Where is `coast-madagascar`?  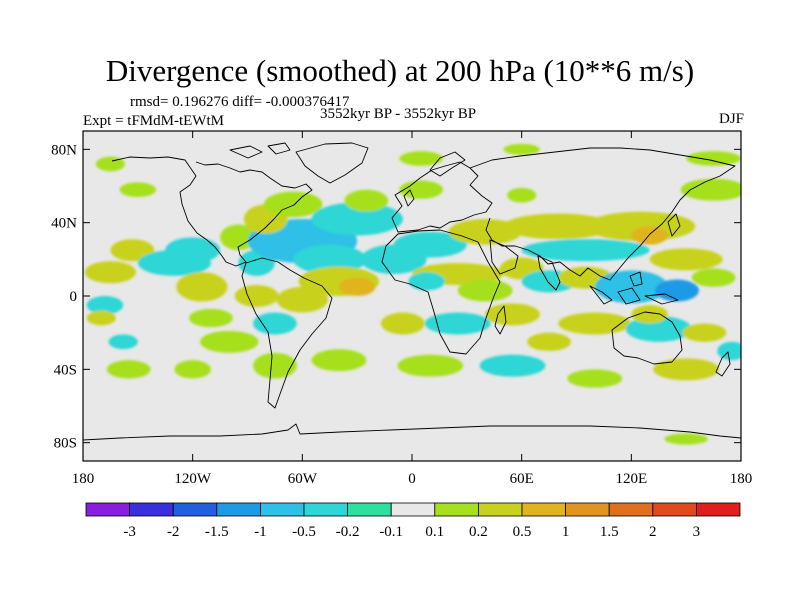
coast-madagascar is located at coordinates (500, 320).